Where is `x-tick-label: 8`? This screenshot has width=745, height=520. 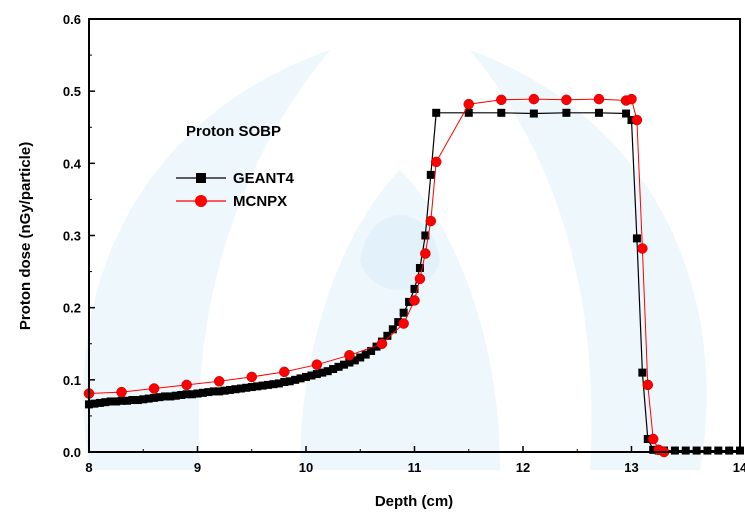 x-tick-label: 8 is located at coordinates (88, 467).